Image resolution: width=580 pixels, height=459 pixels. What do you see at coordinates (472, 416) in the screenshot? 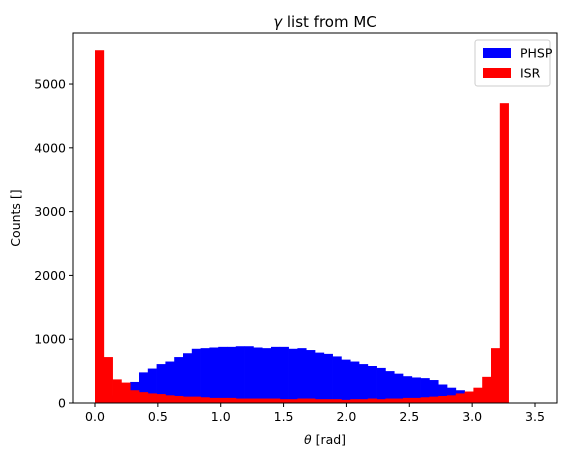
I see `x-tick-label: 3.0` at bounding box center [472, 416].